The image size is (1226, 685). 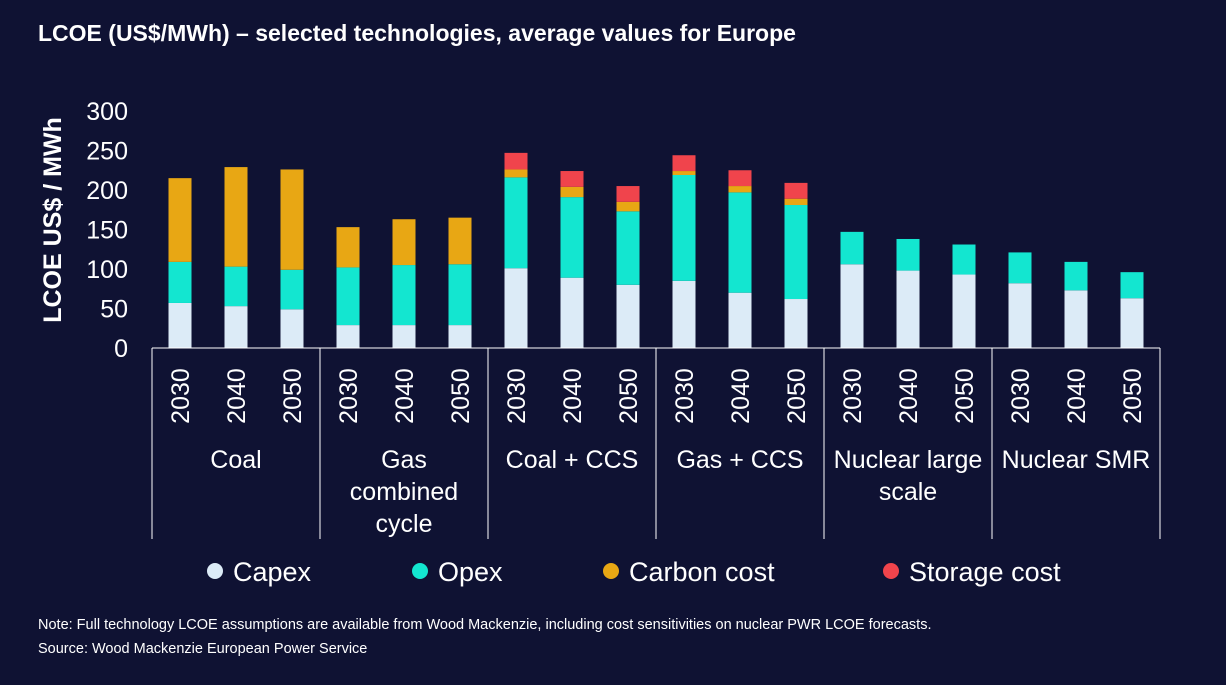 I want to click on y-tick-label: 300, so click(x=107, y=112).